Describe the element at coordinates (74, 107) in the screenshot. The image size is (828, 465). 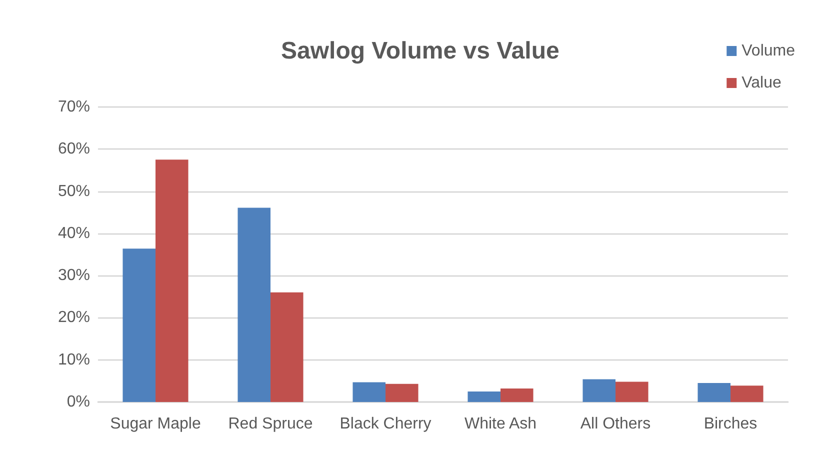
I see `y-tick-label: 70%` at that location.